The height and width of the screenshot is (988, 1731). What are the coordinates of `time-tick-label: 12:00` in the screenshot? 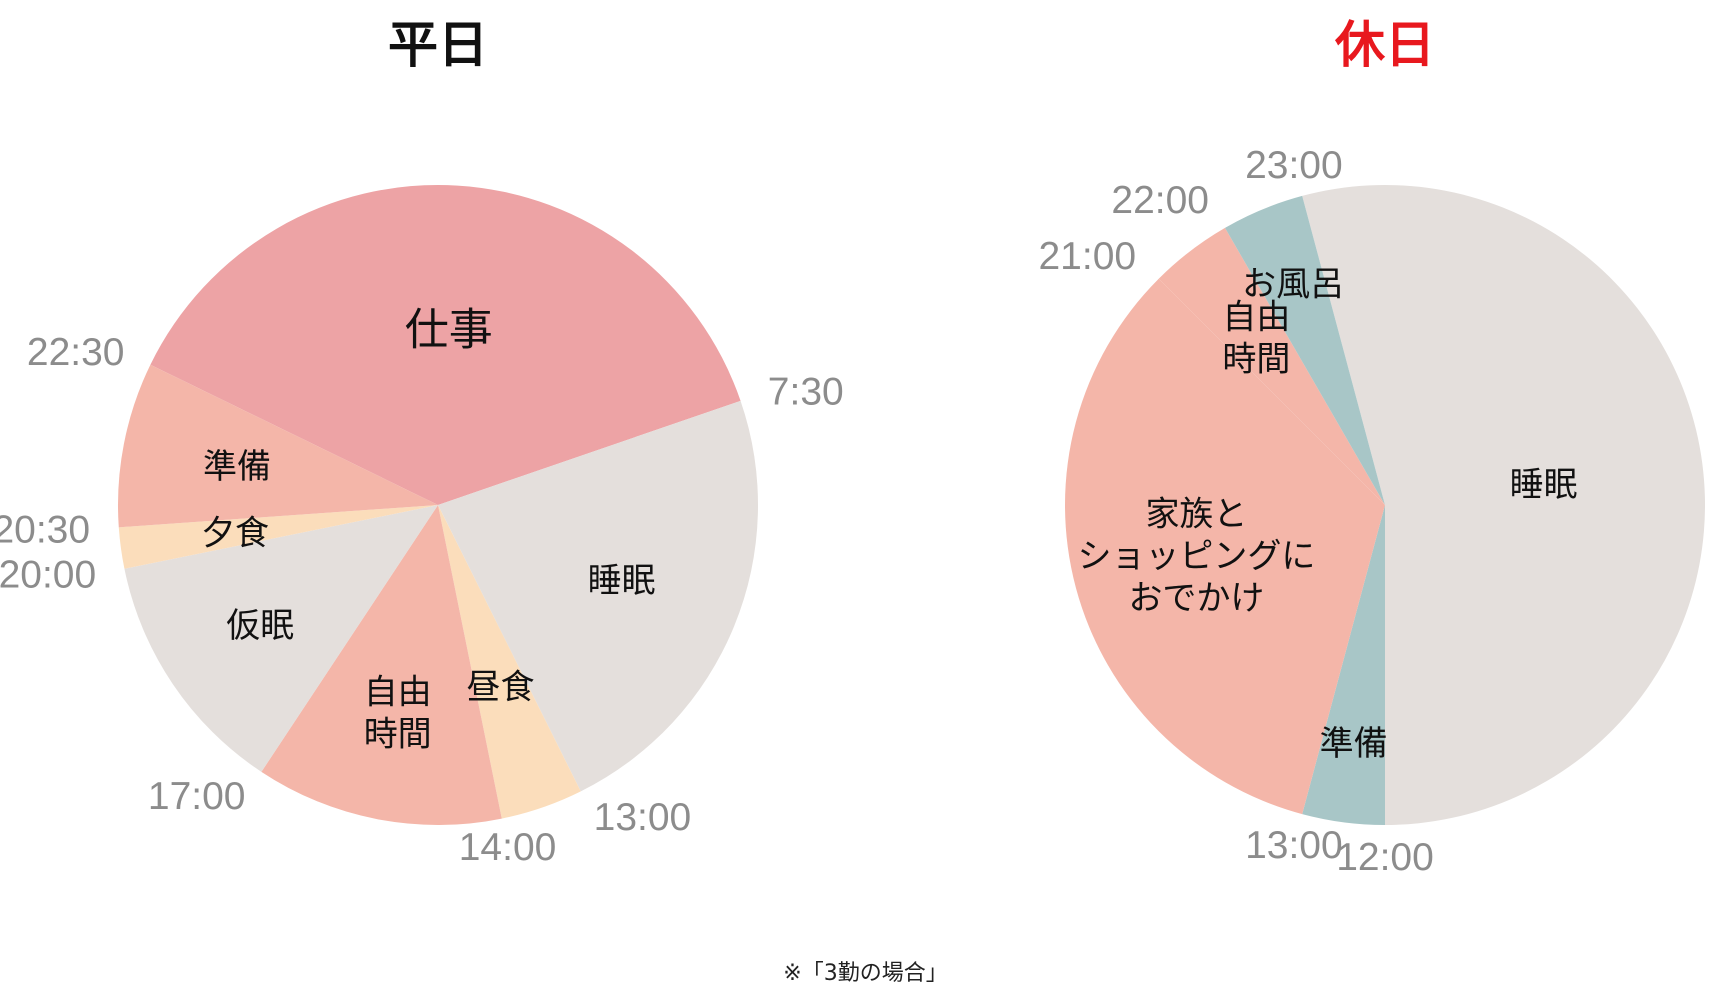 It's located at (1385, 857).